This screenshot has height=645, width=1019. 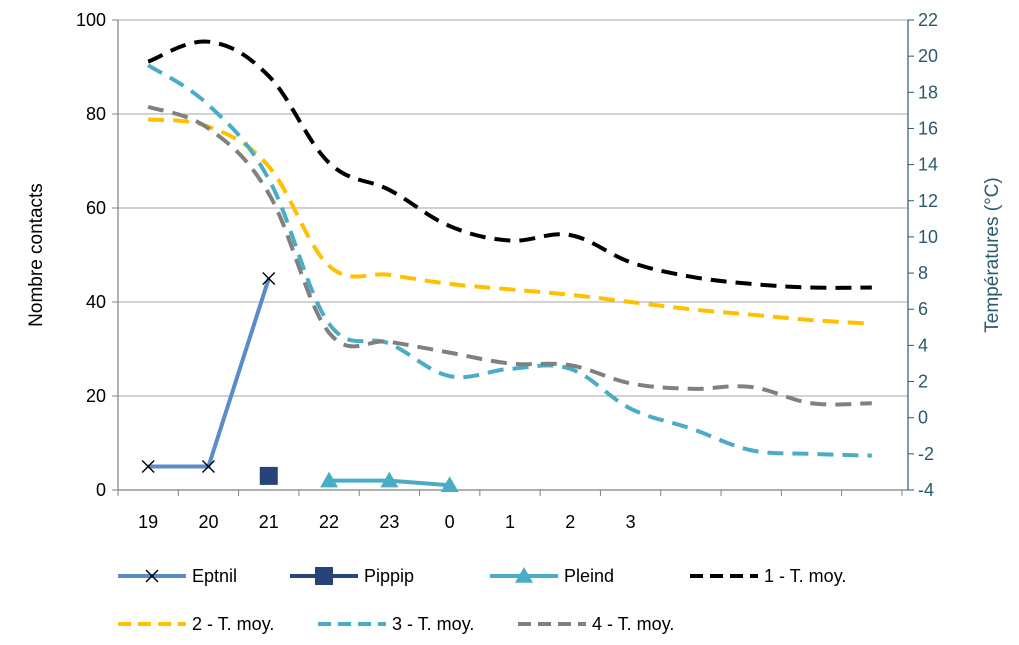 What do you see at coordinates (928, 56) in the screenshot?
I see `y-right-tick-label: 20` at bounding box center [928, 56].